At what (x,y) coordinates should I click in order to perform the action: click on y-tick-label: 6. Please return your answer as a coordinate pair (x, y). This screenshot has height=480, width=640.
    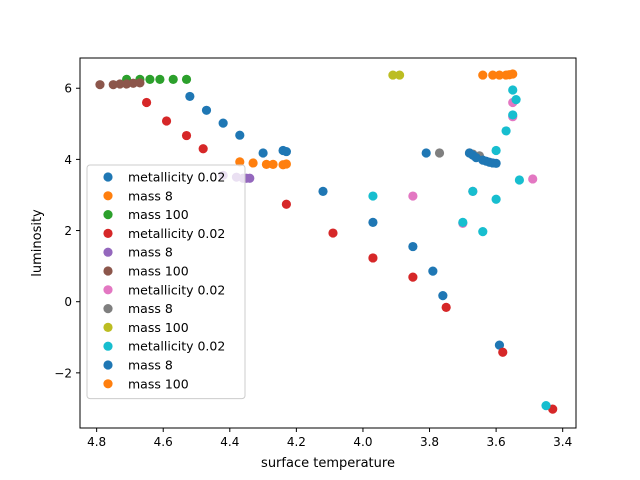
    Looking at the image, I should click on (68, 89).